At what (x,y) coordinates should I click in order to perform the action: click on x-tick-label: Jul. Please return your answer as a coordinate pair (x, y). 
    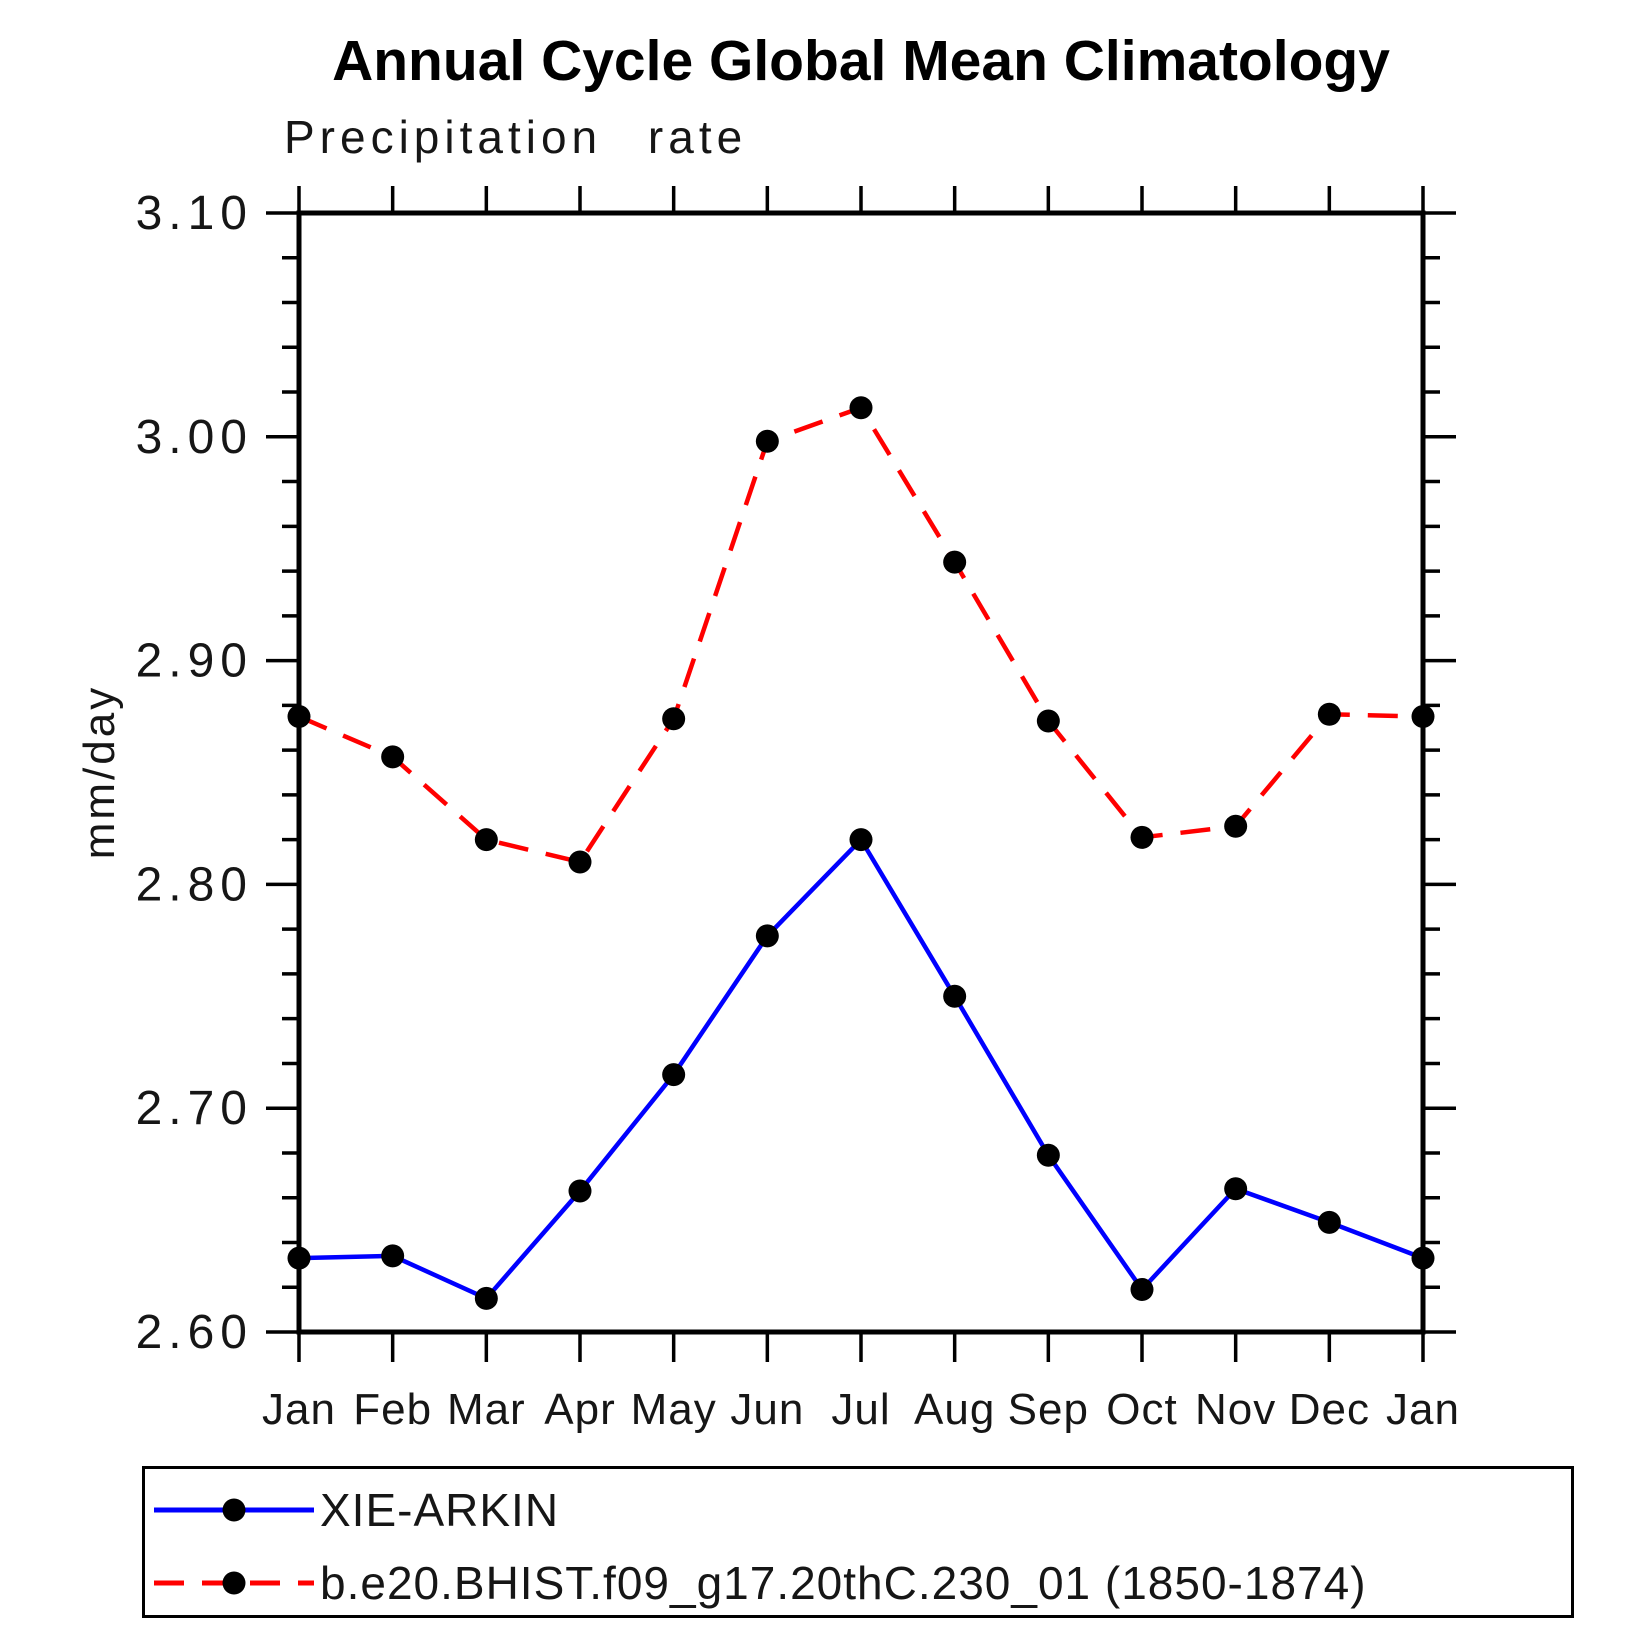
    Looking at the image, I should click on (860, 1409).